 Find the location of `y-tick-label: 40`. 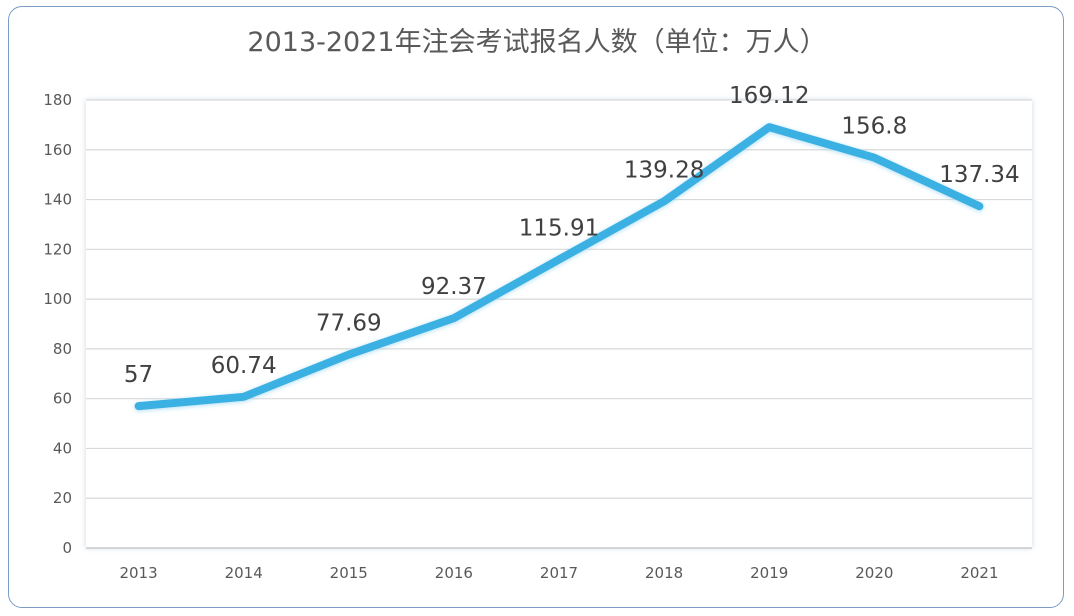

y-tick-label: 40 is located at coordinates (62, 448).